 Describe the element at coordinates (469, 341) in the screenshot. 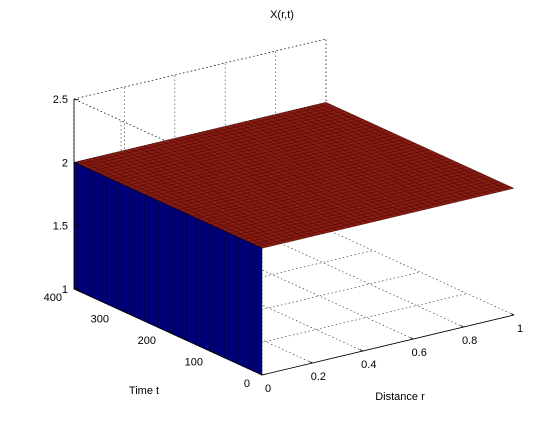

I see `x-tick-label: 0.8` at that location.